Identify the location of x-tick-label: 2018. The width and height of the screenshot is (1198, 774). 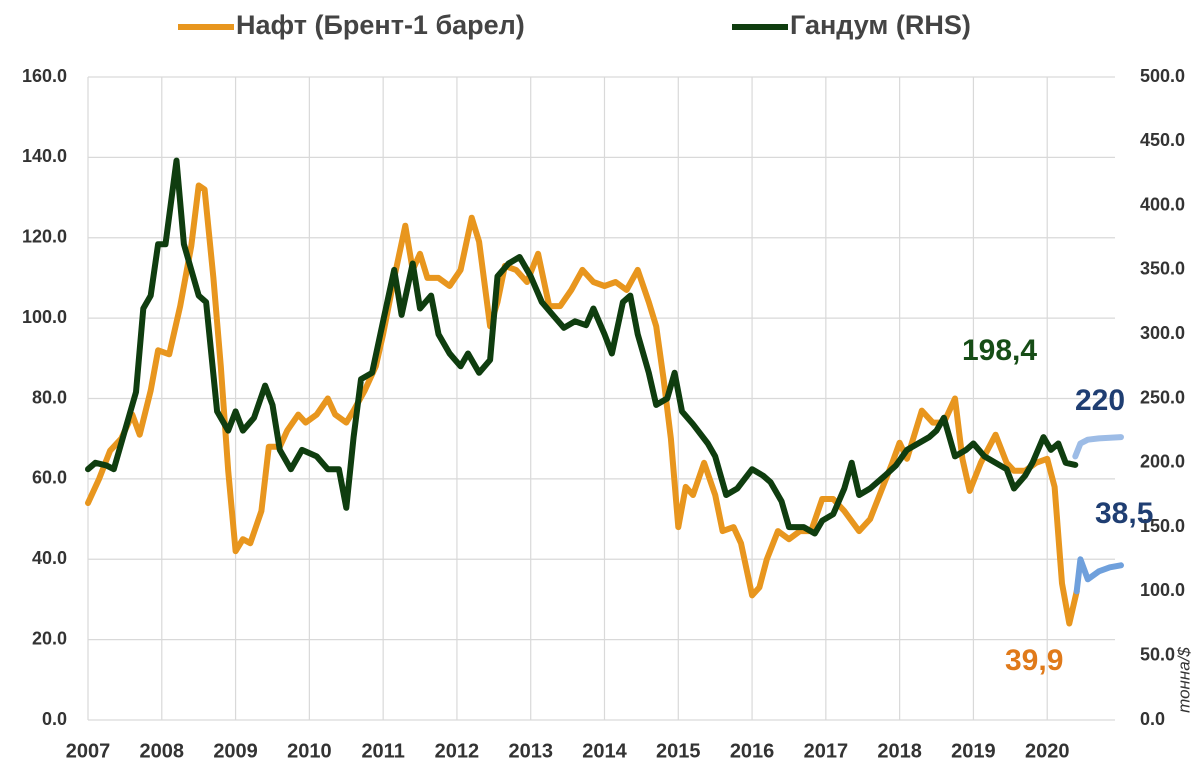
(899, 751).